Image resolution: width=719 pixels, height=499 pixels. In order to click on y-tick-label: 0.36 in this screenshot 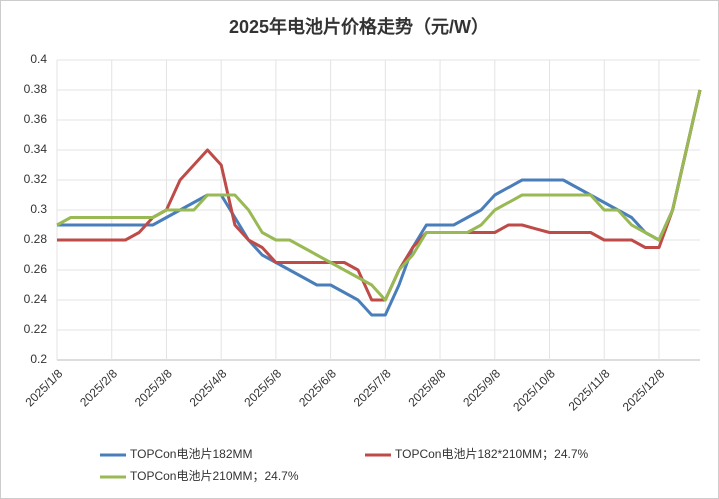, I will do `click(36, 119)`.